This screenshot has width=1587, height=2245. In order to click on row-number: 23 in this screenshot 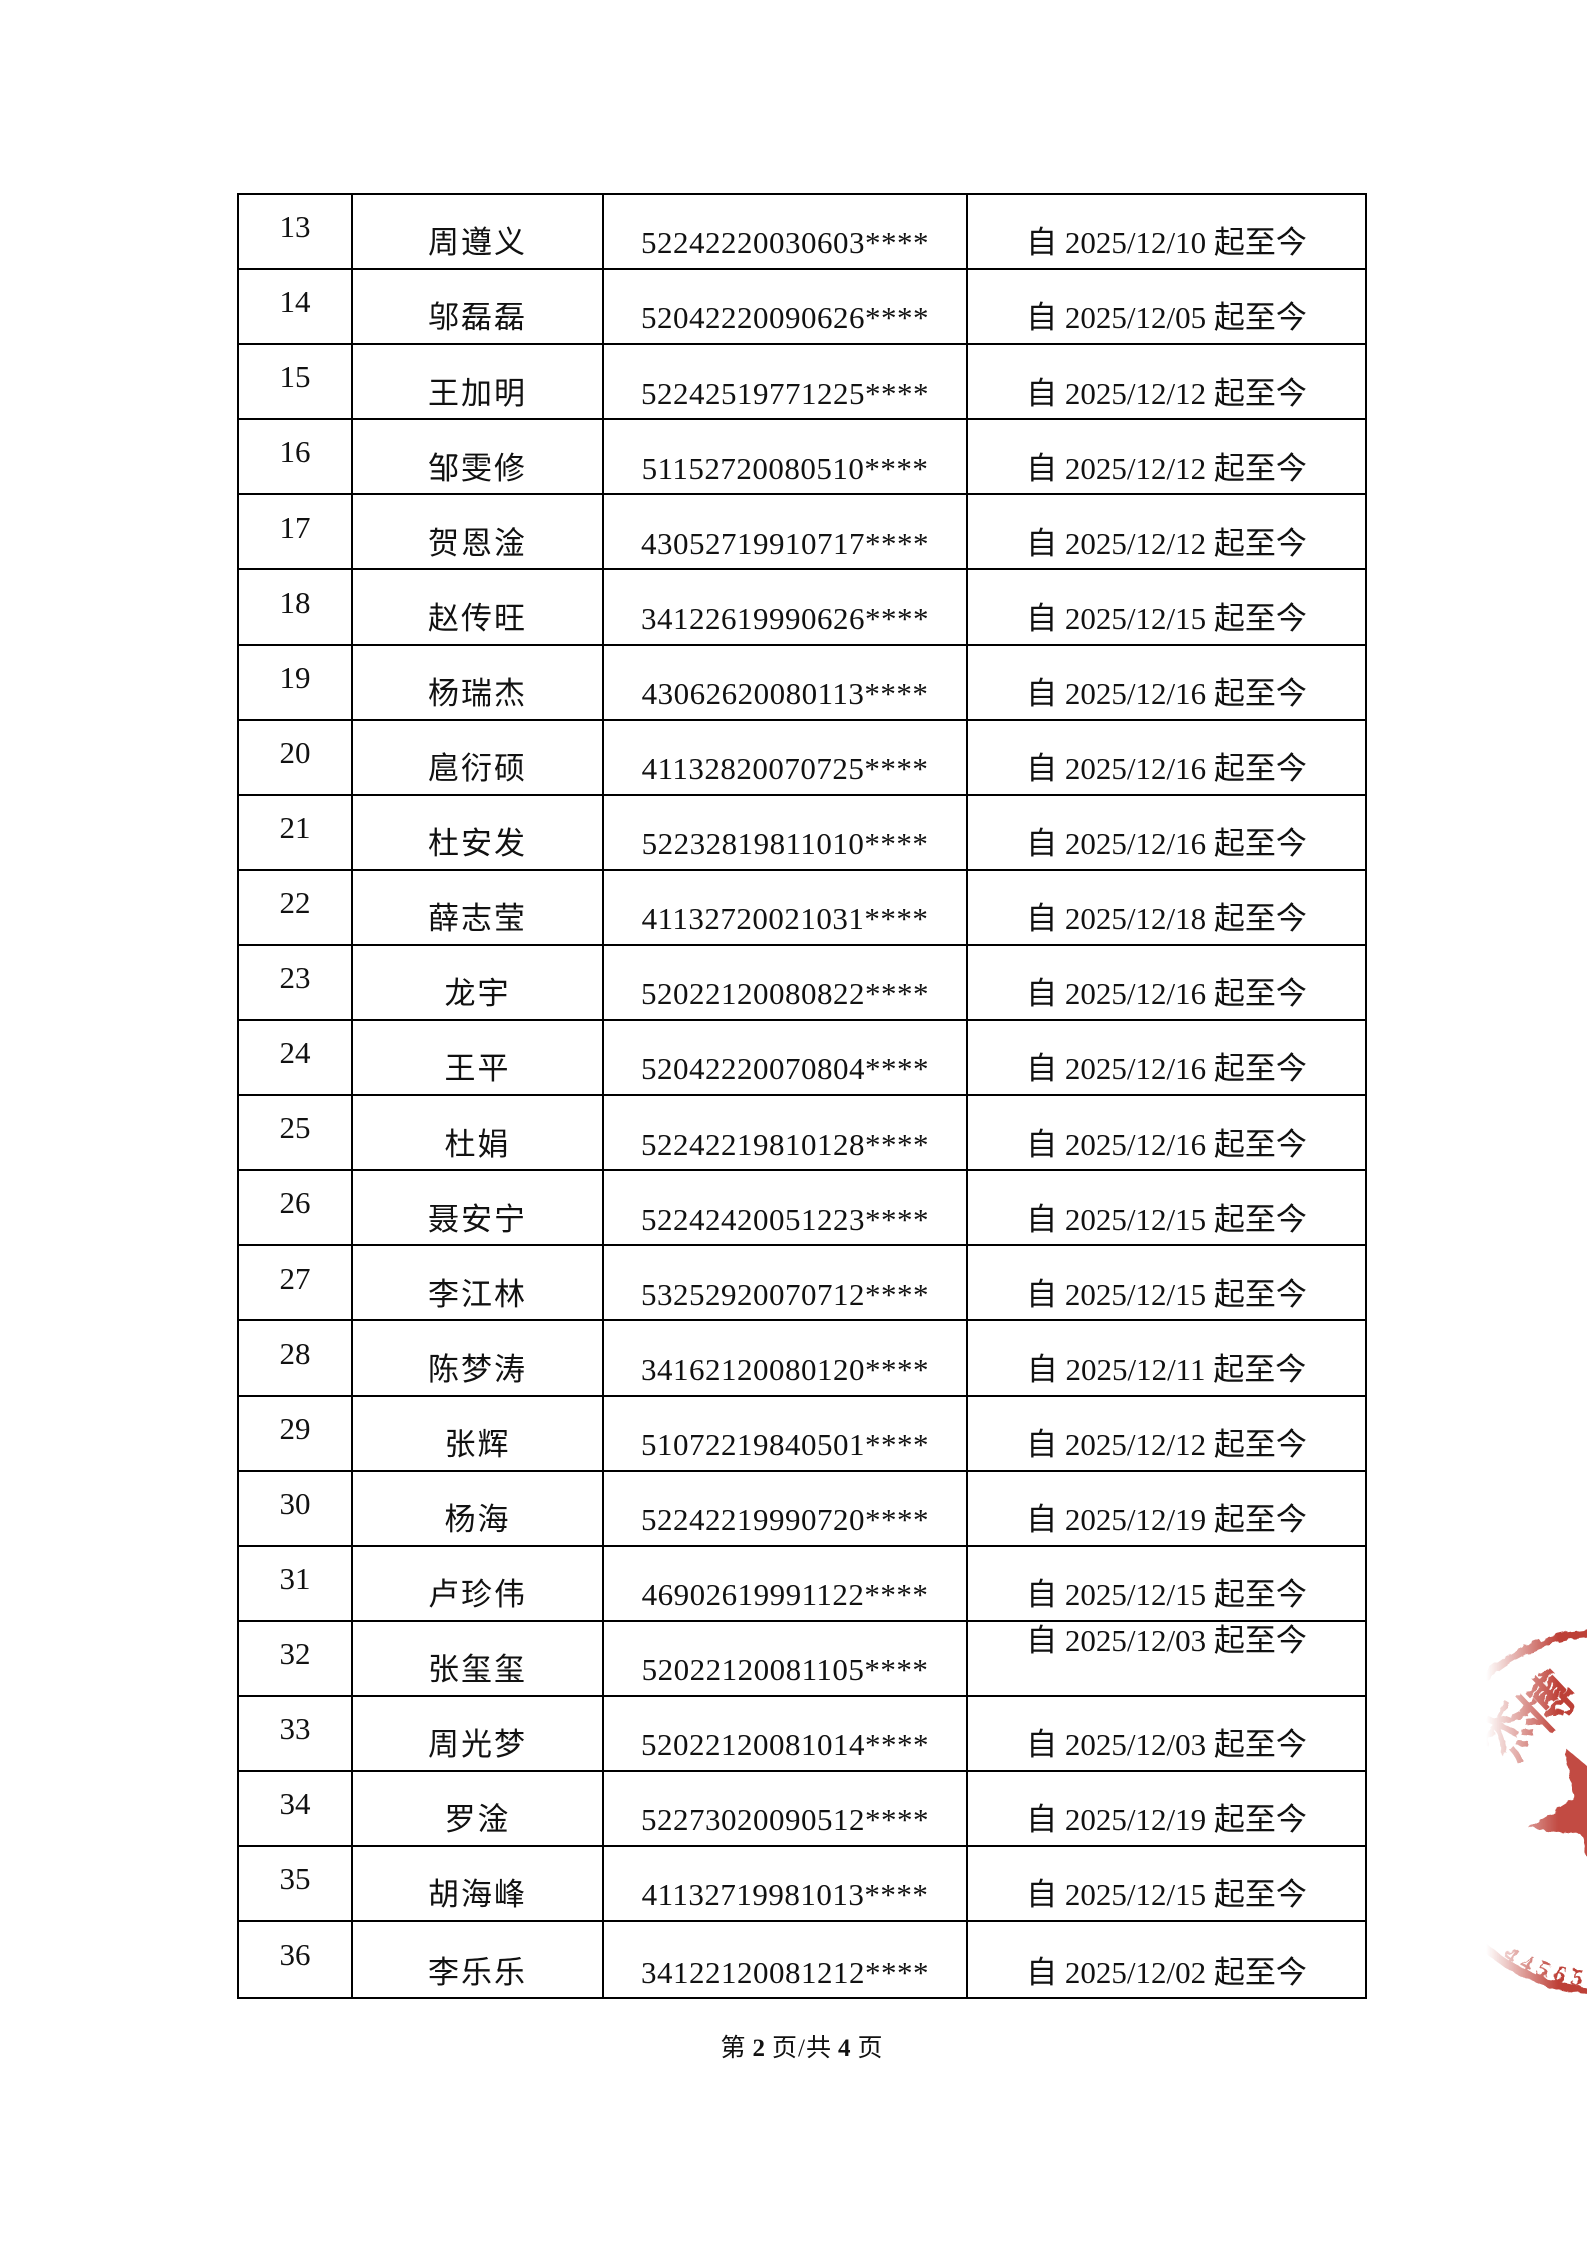, I will do `click(295, 978)`.